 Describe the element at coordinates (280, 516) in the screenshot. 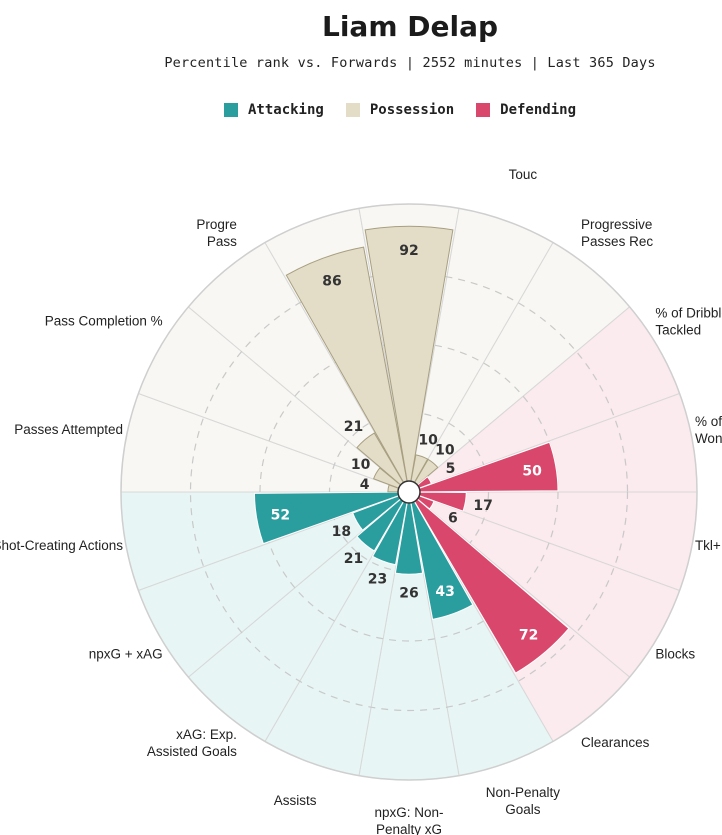

I see `value-label: 52` at that location.